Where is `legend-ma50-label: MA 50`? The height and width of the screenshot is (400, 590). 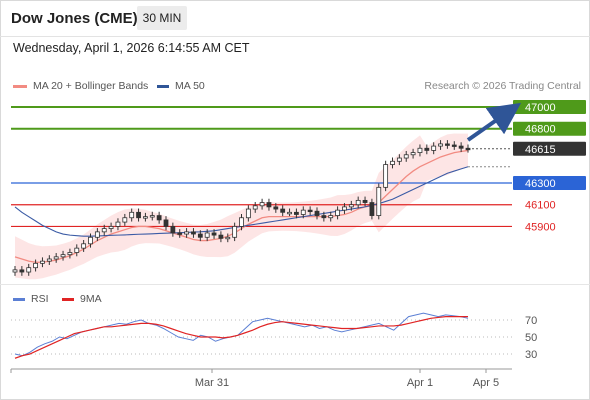 legend-ma50-label: MA 50 is located at coordinates (190, 86).